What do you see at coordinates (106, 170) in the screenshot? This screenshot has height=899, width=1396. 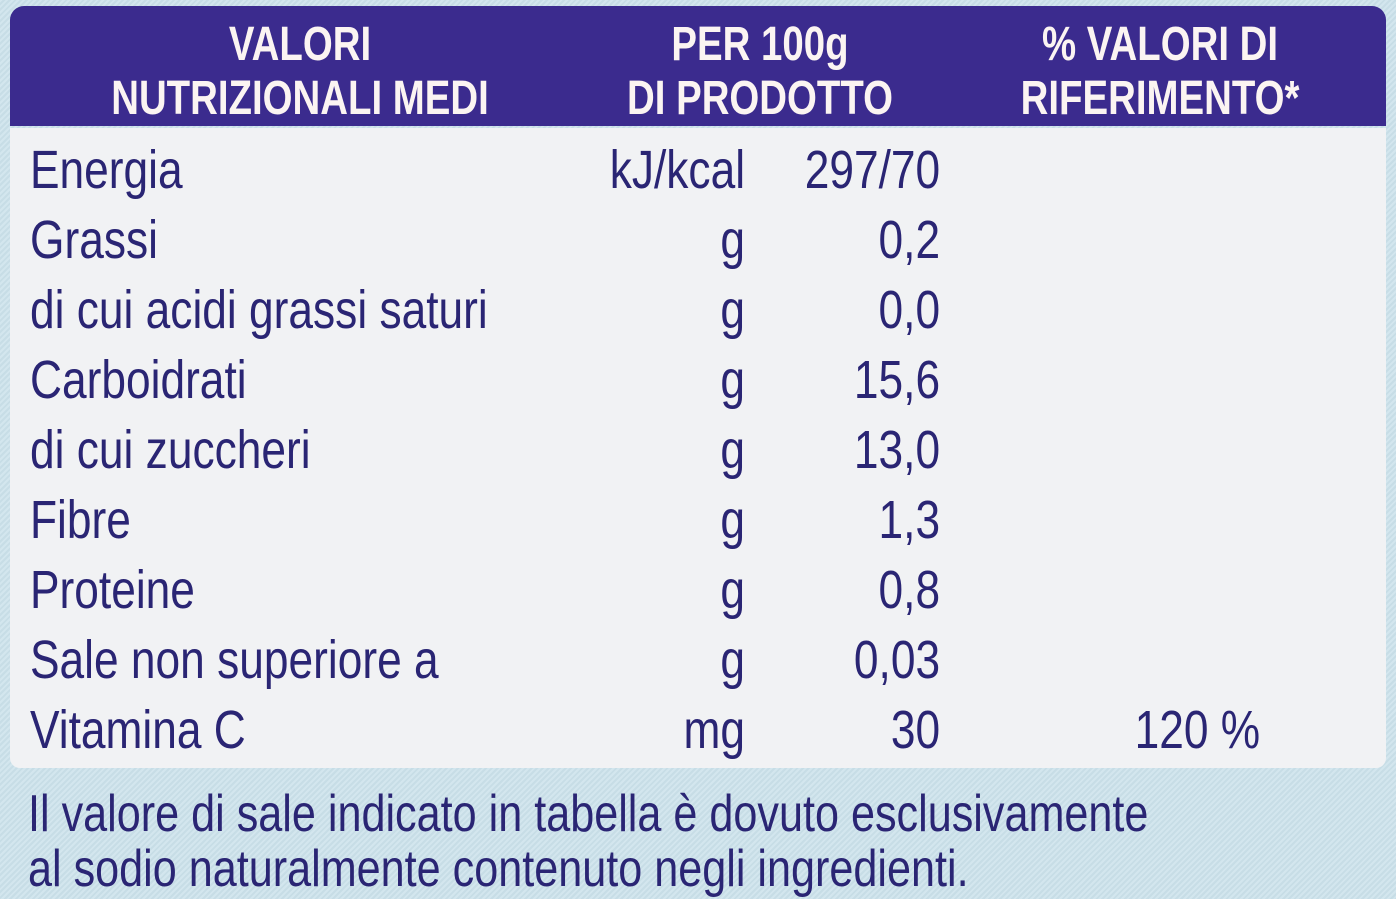 I see `nutrient-label: Energia` at bounding box center [106, 170].